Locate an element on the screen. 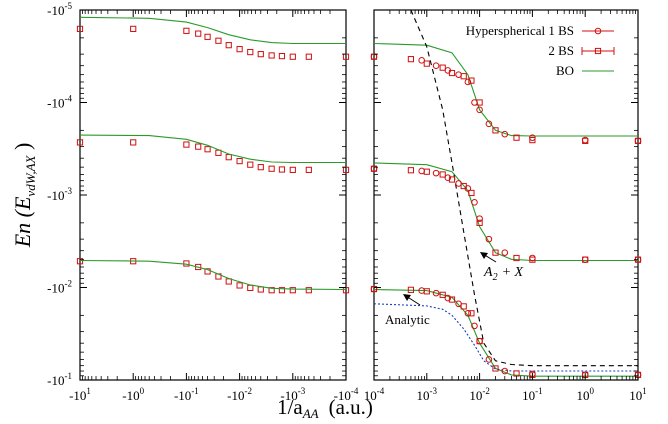 Image resolution: width=668 pixels, height=424 pixels. legend-key-2bs-marker is located at coordinates (598, 51).